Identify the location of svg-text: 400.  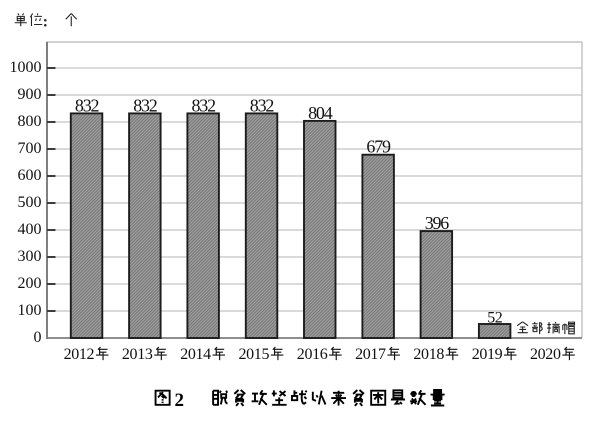
(30, 229).